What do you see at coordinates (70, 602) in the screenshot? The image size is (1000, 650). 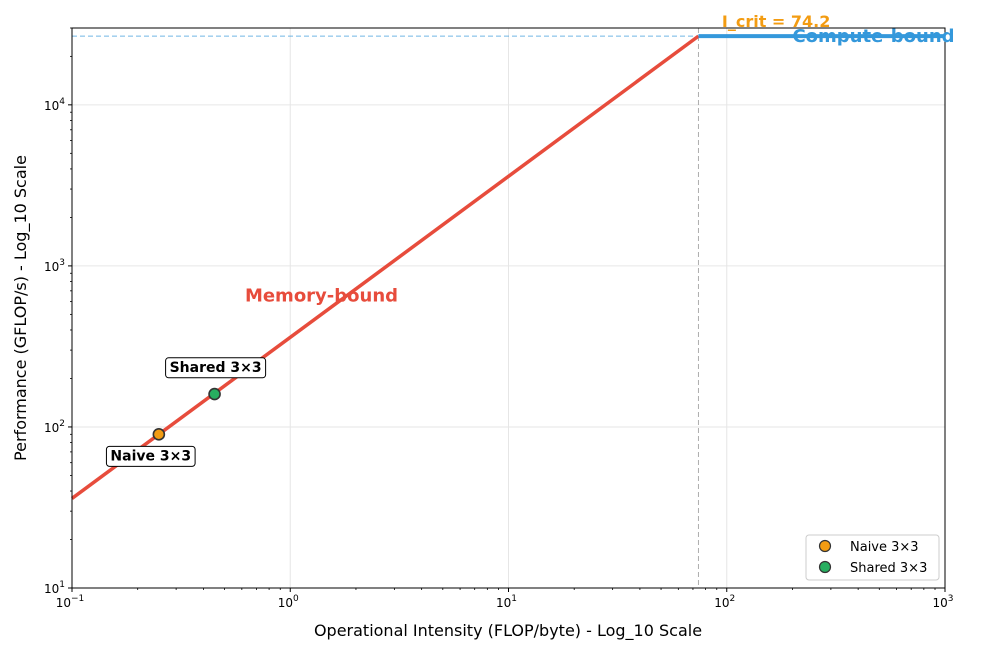 I see `x-tick-label: 10⁻¹` at bounding box center [70, 602].